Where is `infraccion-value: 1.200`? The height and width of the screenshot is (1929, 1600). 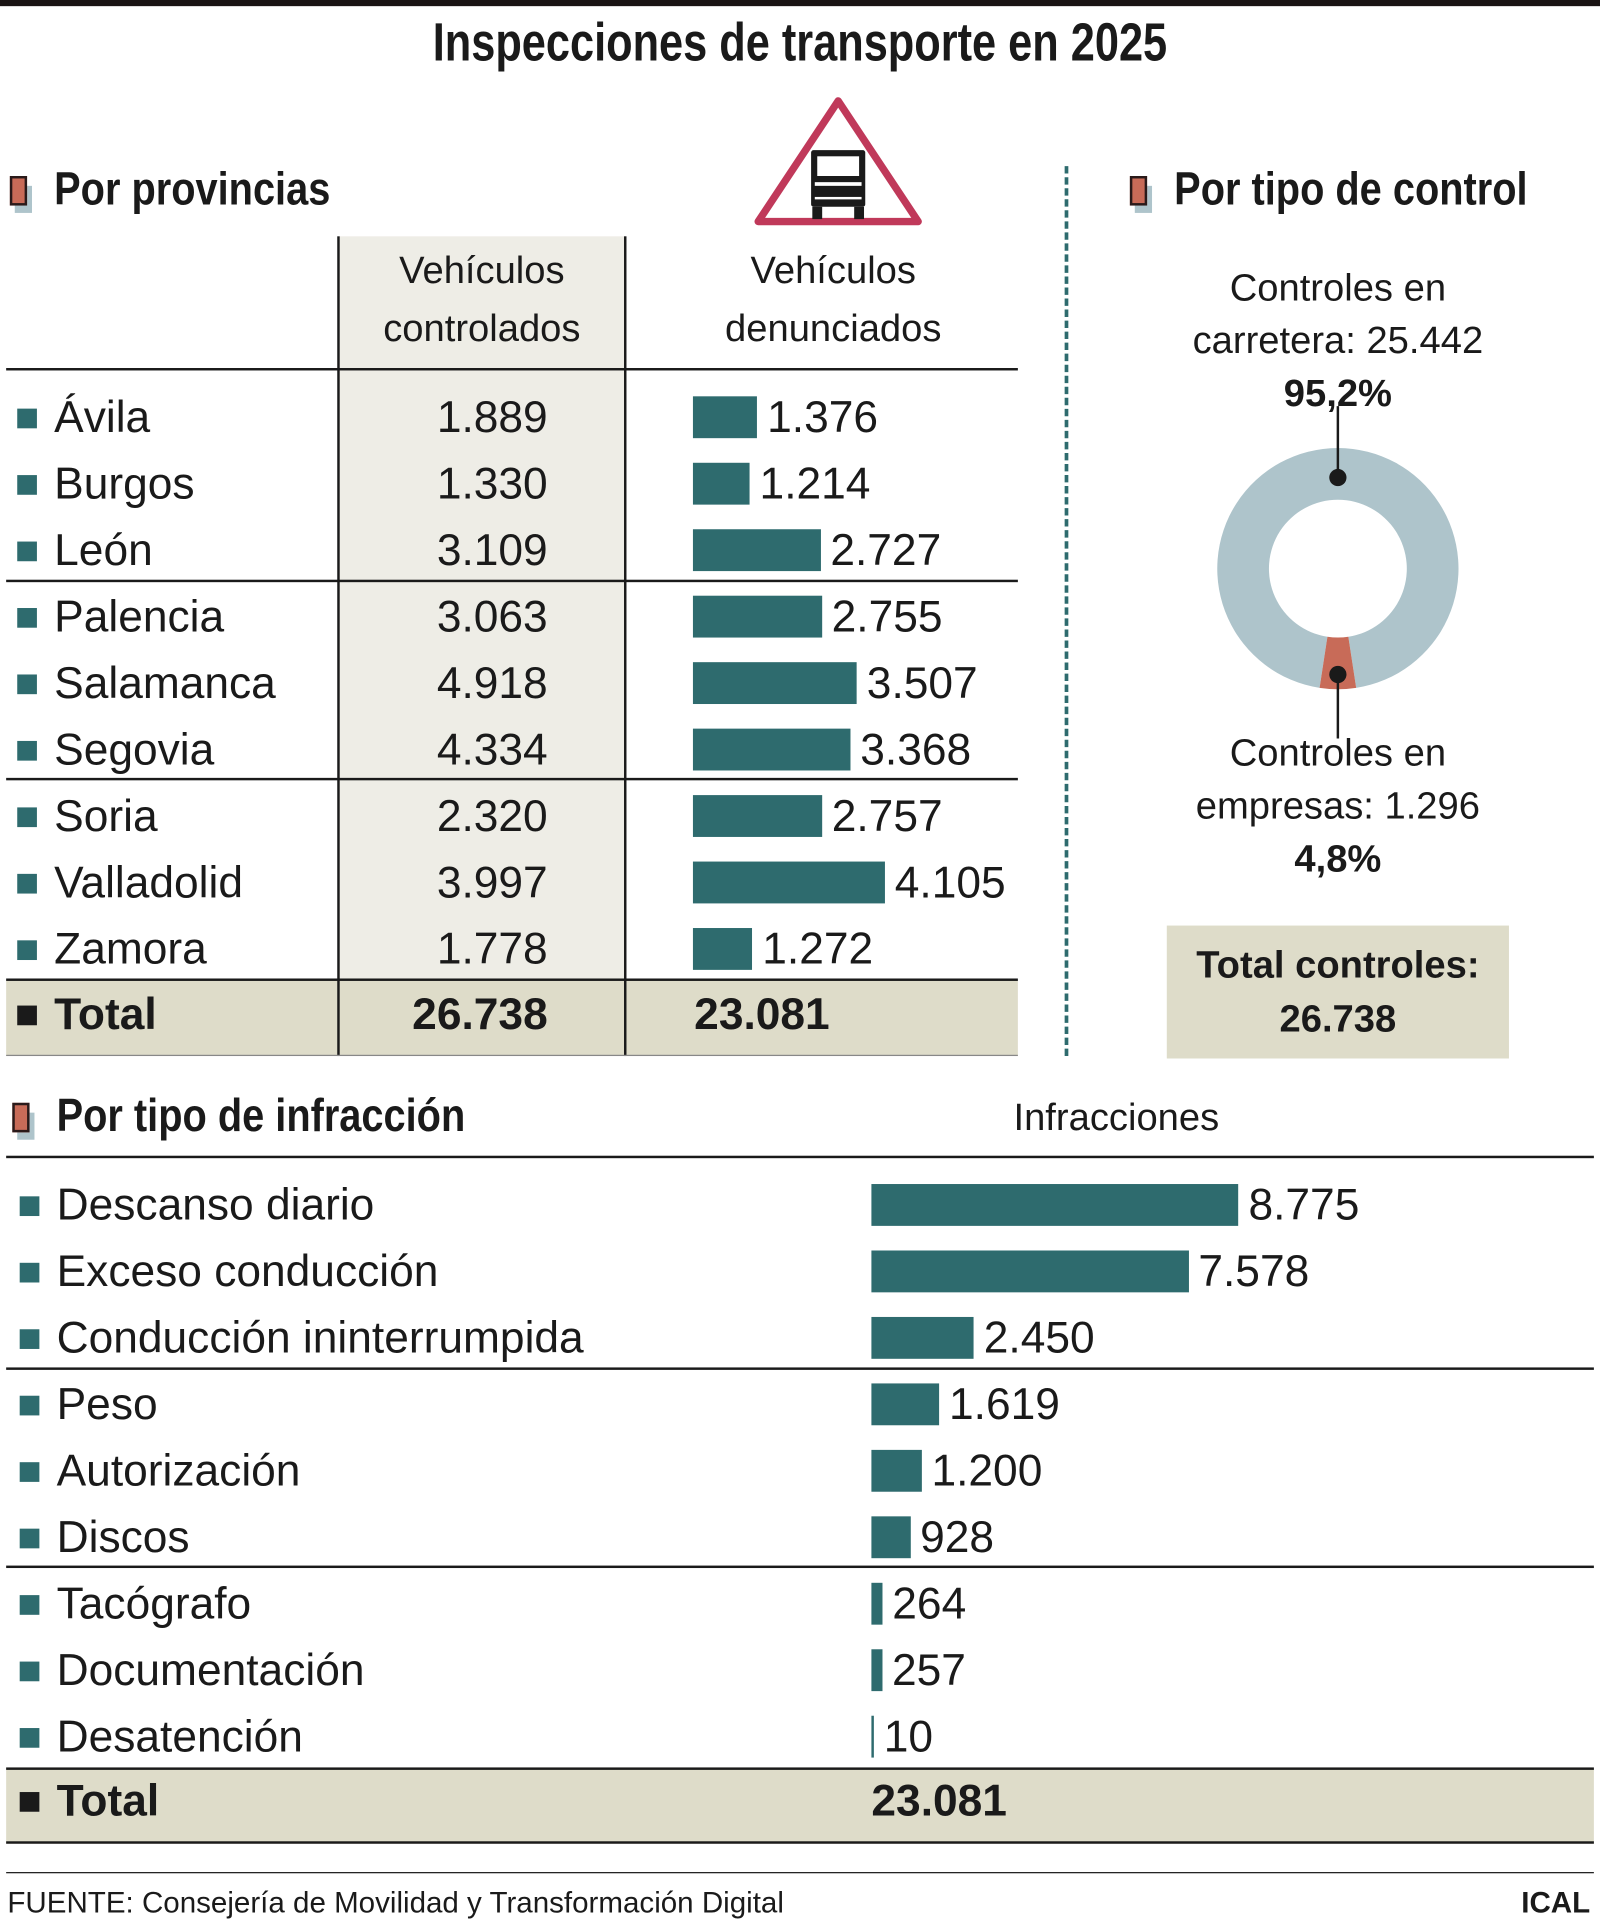
infraccion-value: 1.200 is located at coordinates (987, 1470).